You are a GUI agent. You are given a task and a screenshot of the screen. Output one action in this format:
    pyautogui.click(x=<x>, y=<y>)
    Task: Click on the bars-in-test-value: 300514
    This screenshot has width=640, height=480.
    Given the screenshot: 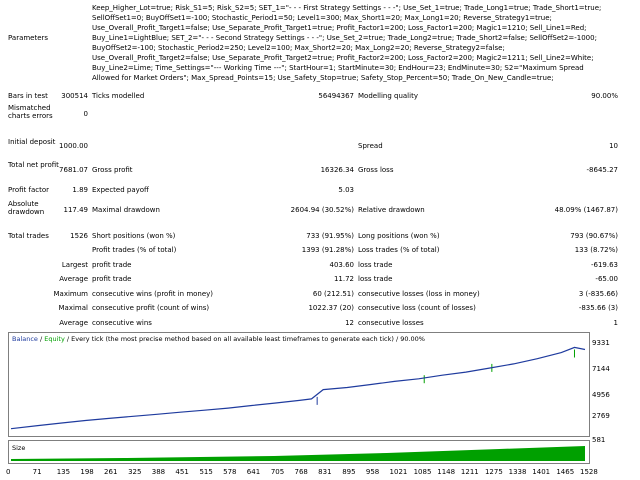 What is the action you would take?
    pyautogui.click(x=74, y=96)
    